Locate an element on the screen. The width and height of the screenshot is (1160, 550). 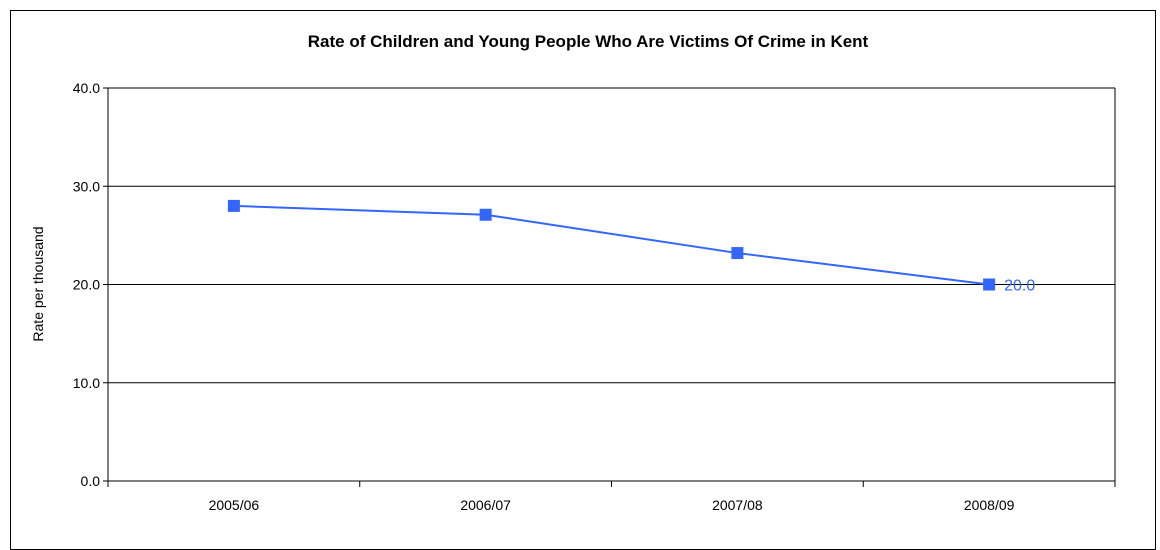
y-tick-label: 30.0 is located at coordinates (86, 186).